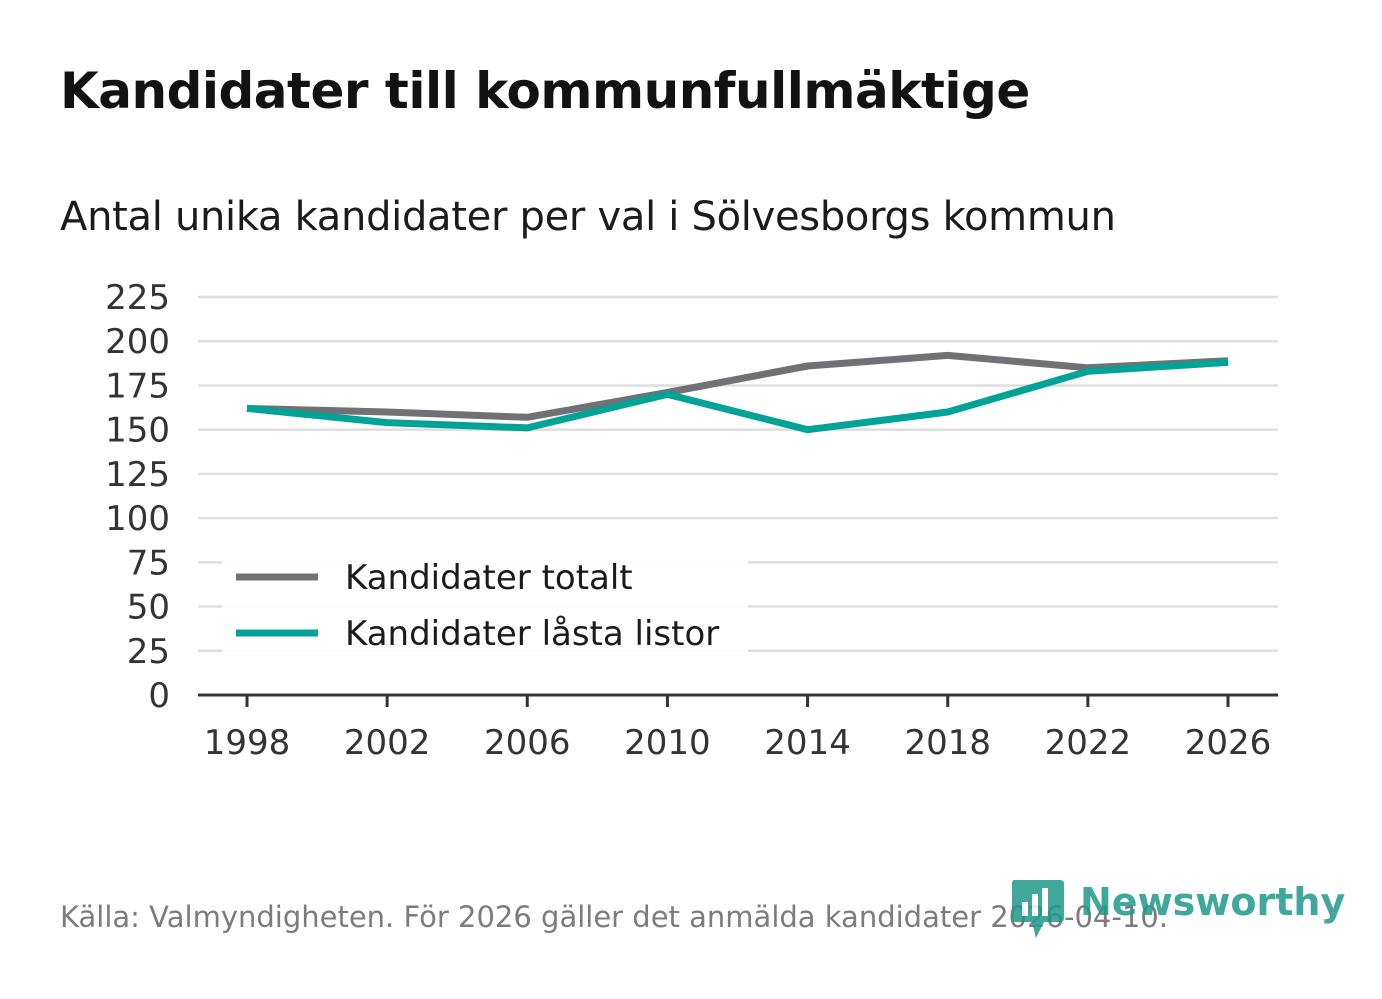 This screenshot has width=1382, height=999. I want to click on x-axis-ticks: 1998 2002 2006 2010 2014 2018 2022 2026, so click(738, 728).